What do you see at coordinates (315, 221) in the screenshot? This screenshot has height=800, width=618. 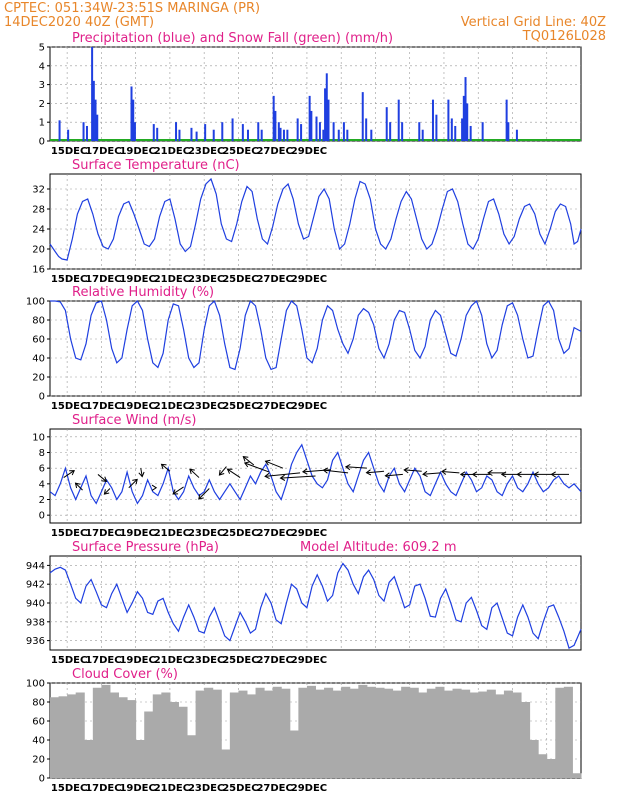 I see `panel-frame` at bounding box center [315, 221].